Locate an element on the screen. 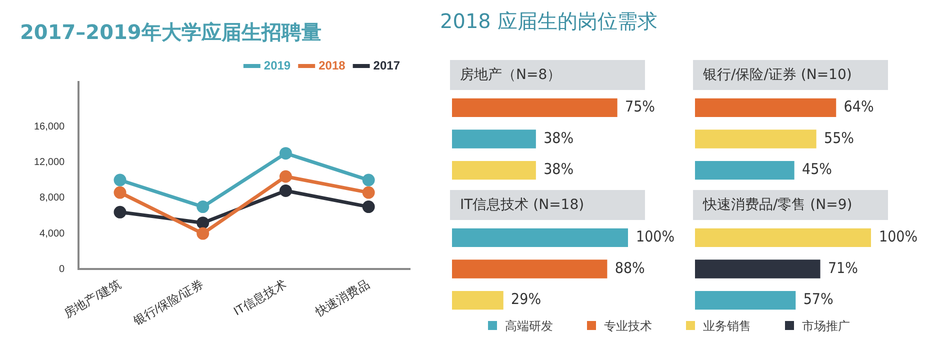 This screenshot has width=930, height=357. data-label: 45% is located at coordinates (817, 169).